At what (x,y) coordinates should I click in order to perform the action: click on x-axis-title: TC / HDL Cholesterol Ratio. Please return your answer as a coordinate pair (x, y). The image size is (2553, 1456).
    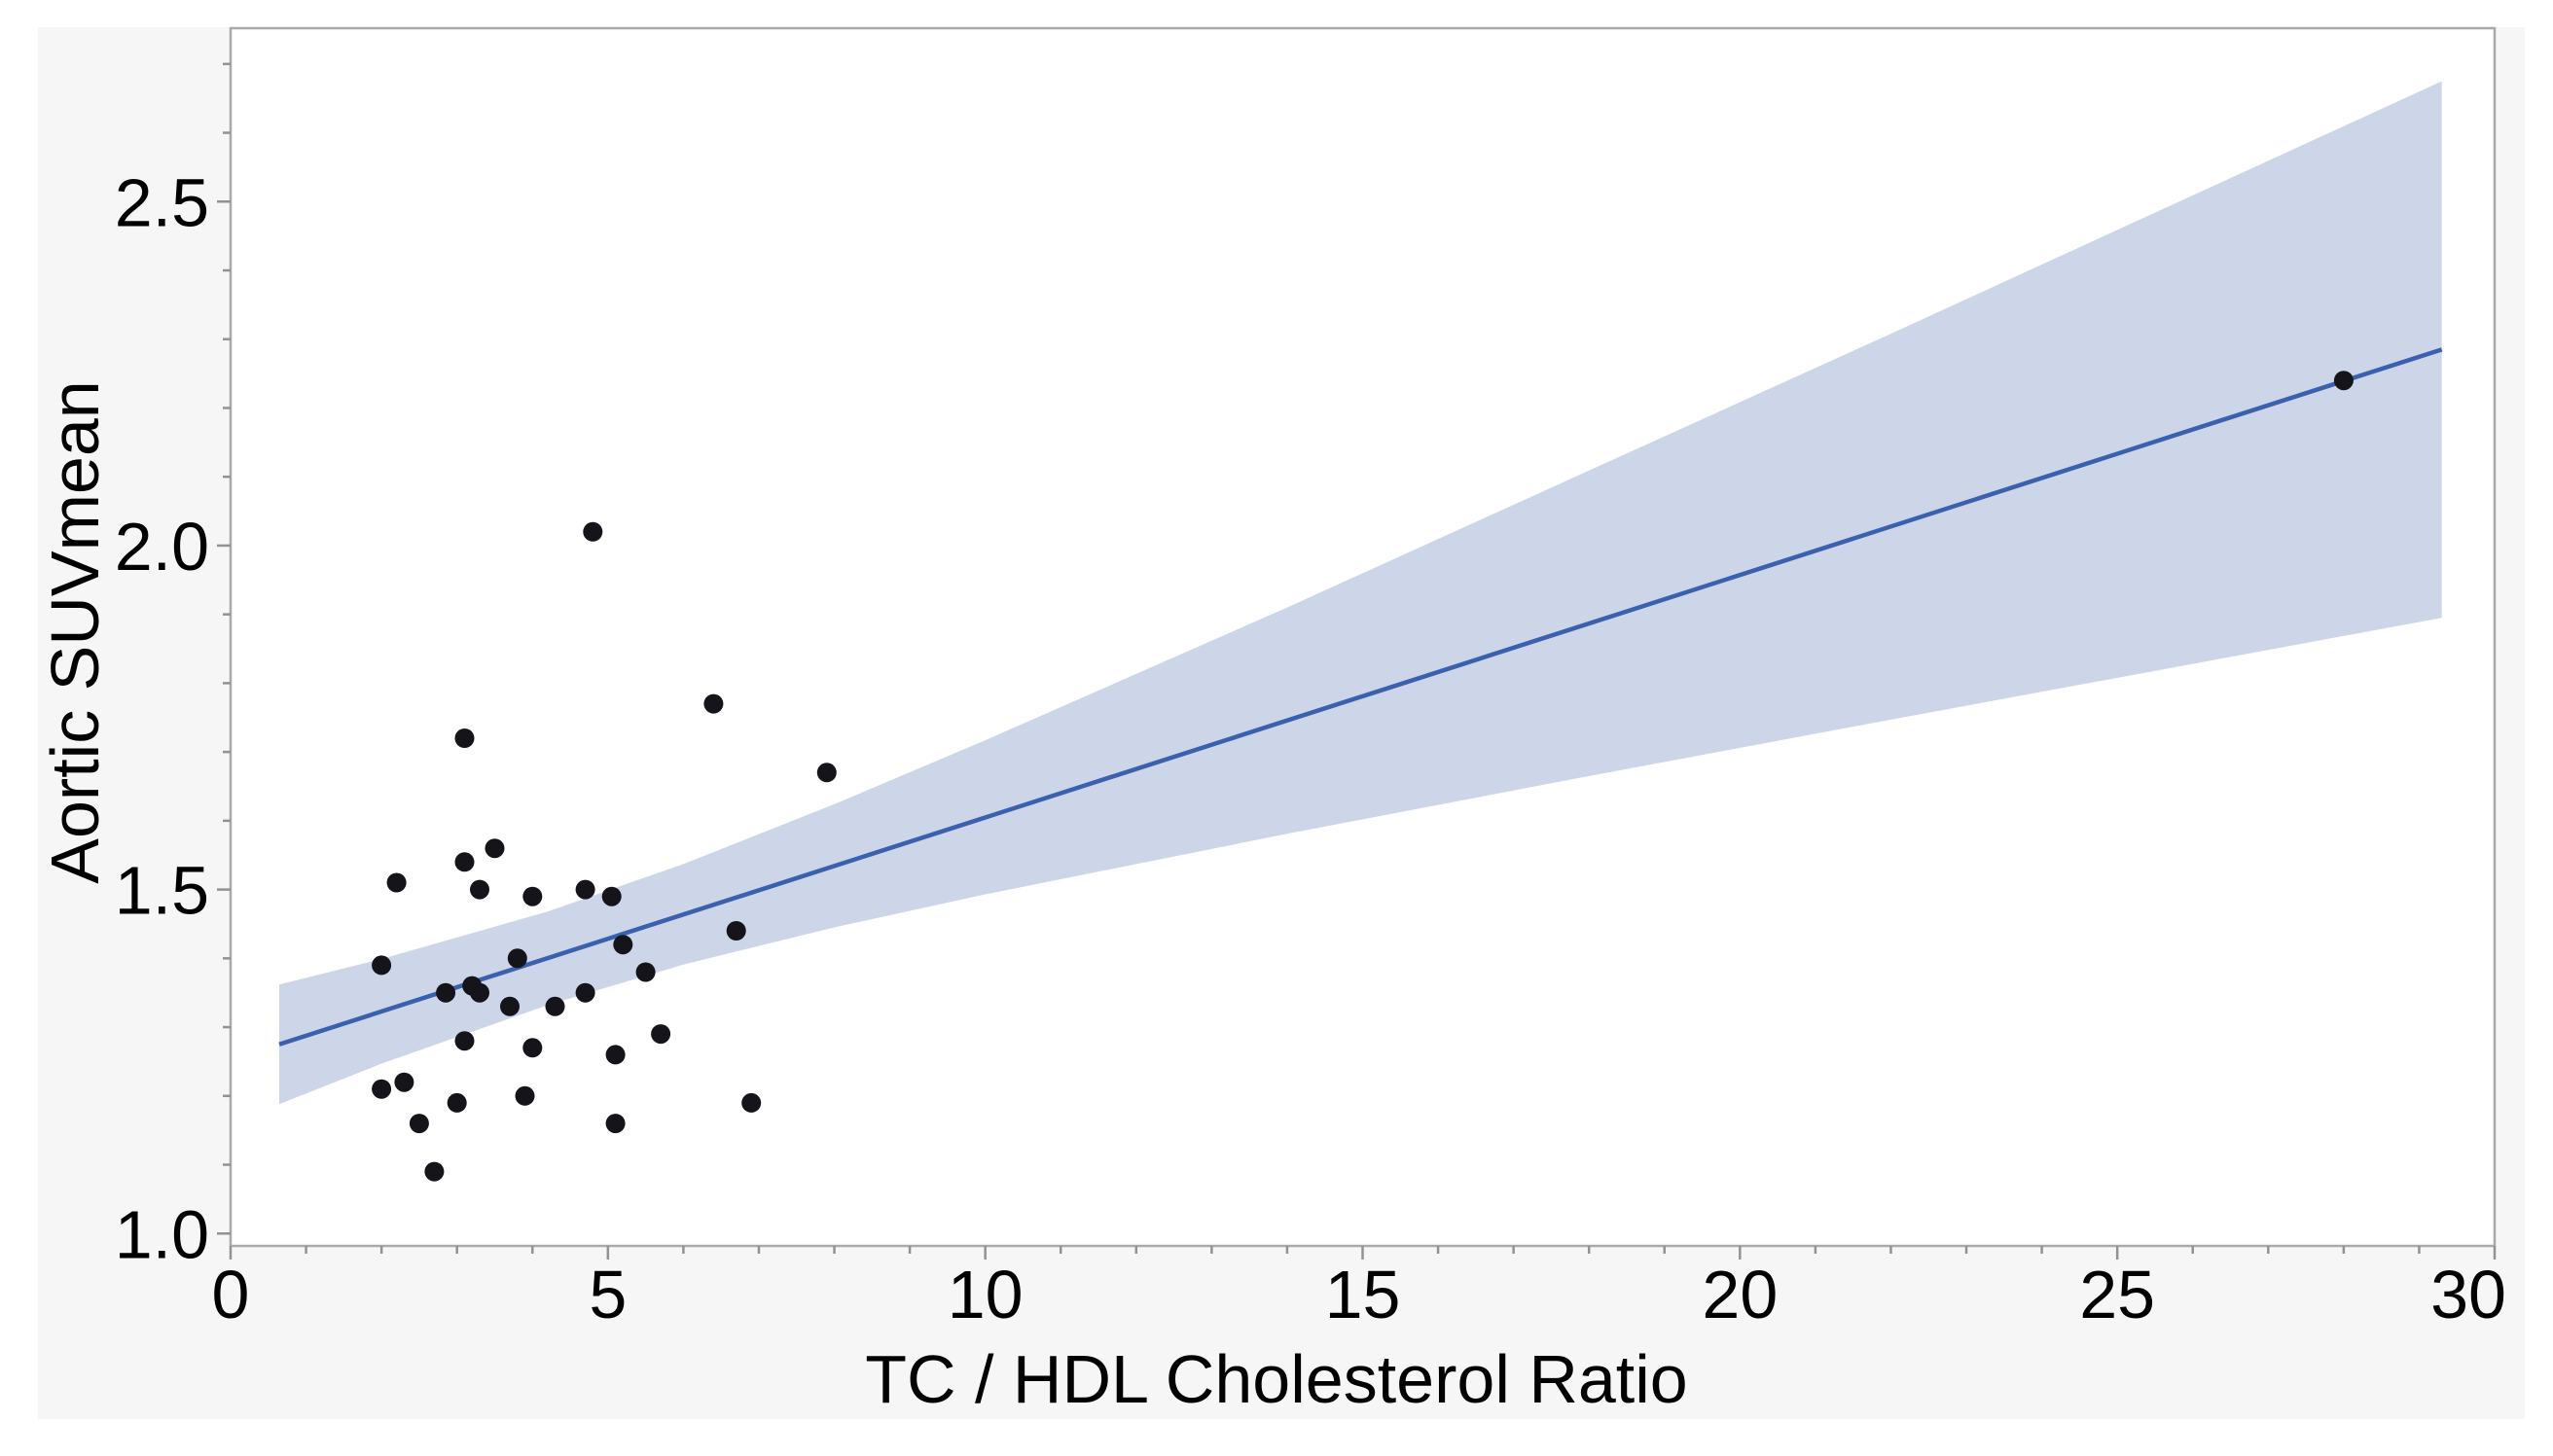
    Looking at the image, I should click on (1276, 1379).